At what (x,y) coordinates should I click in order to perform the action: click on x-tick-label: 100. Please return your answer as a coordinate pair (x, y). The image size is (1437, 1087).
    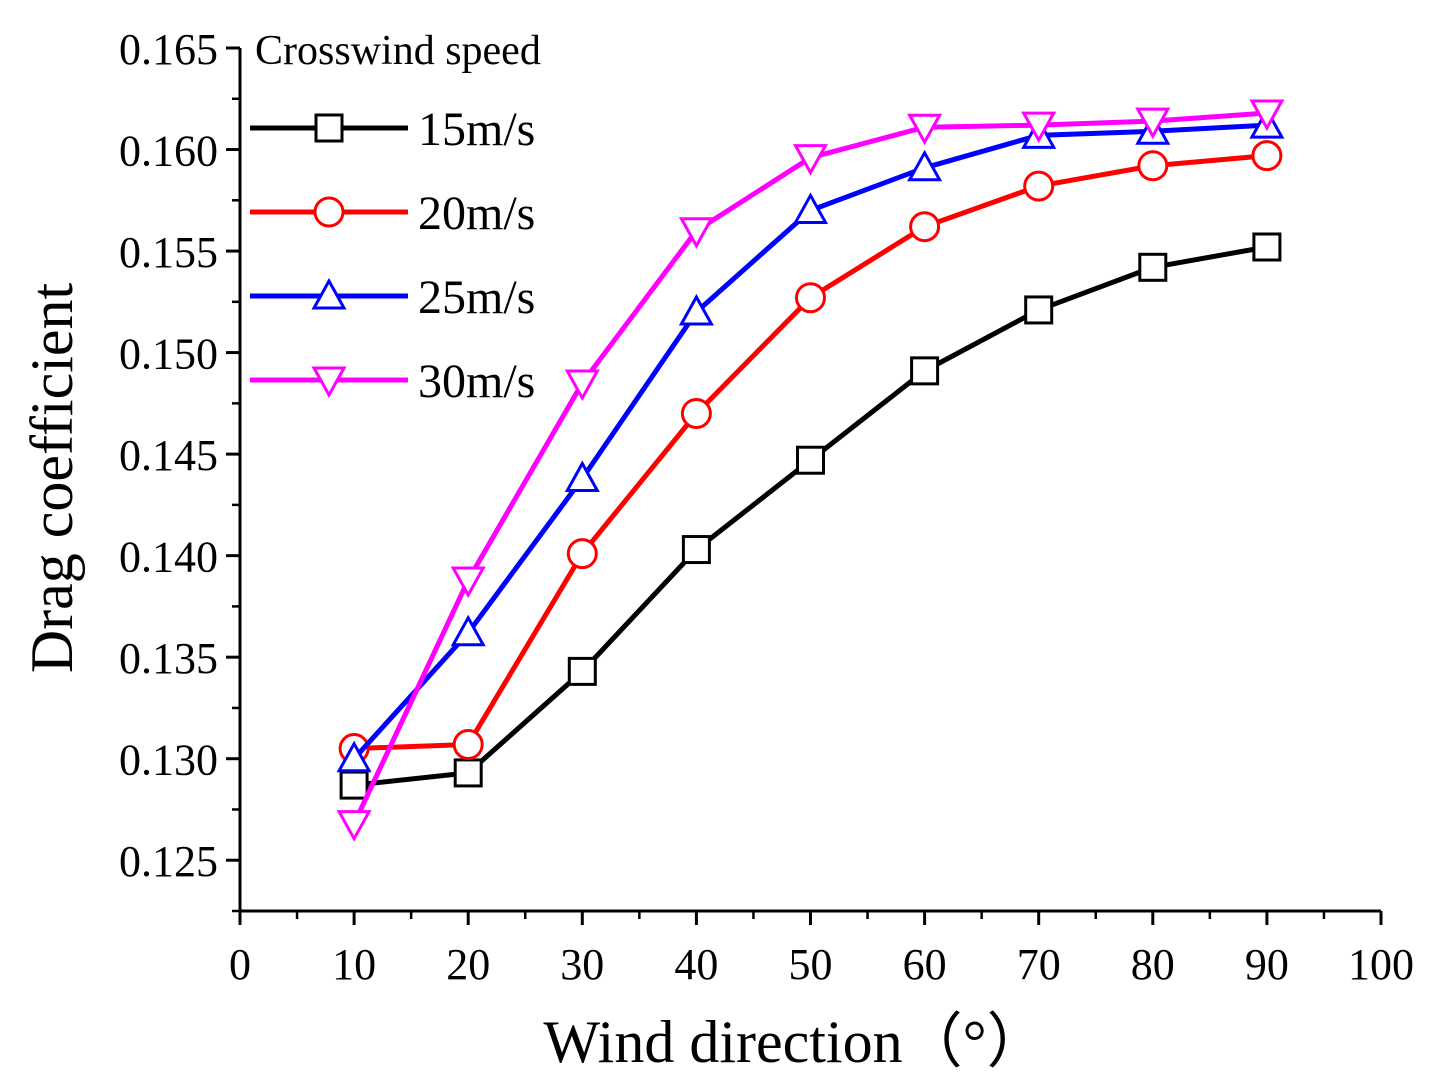
    Looking at the image, I should click on (1381, 964).